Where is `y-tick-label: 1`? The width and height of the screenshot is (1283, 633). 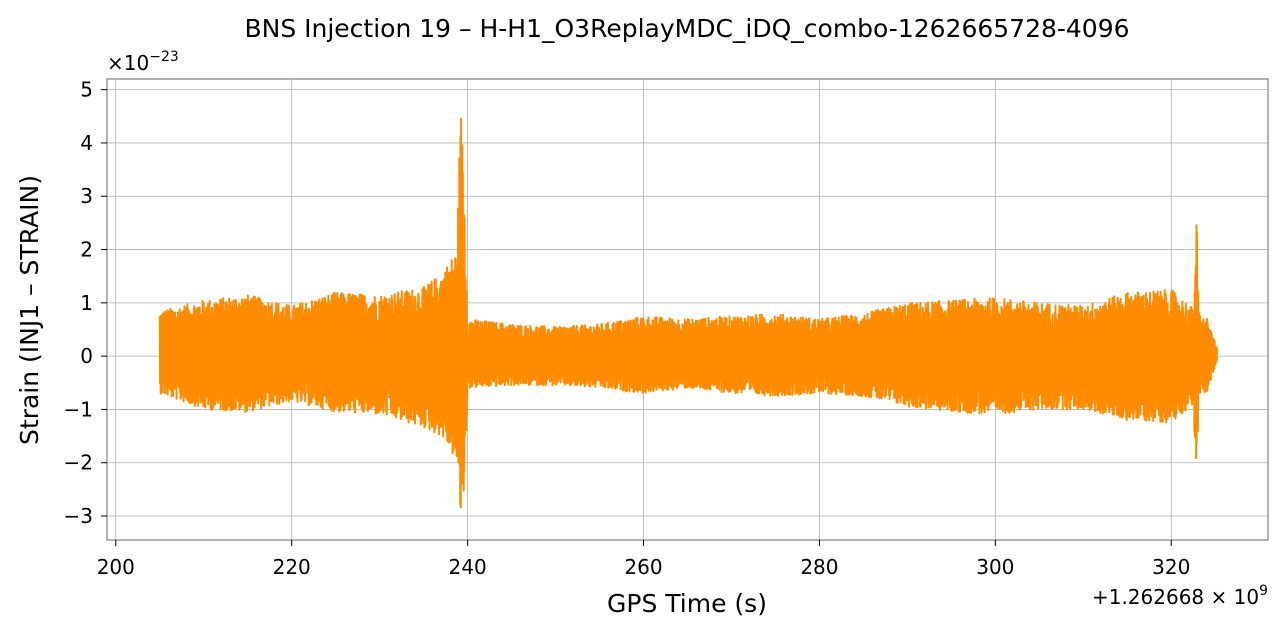
y-tick-label: 1 is located at coordinates (86, 303).